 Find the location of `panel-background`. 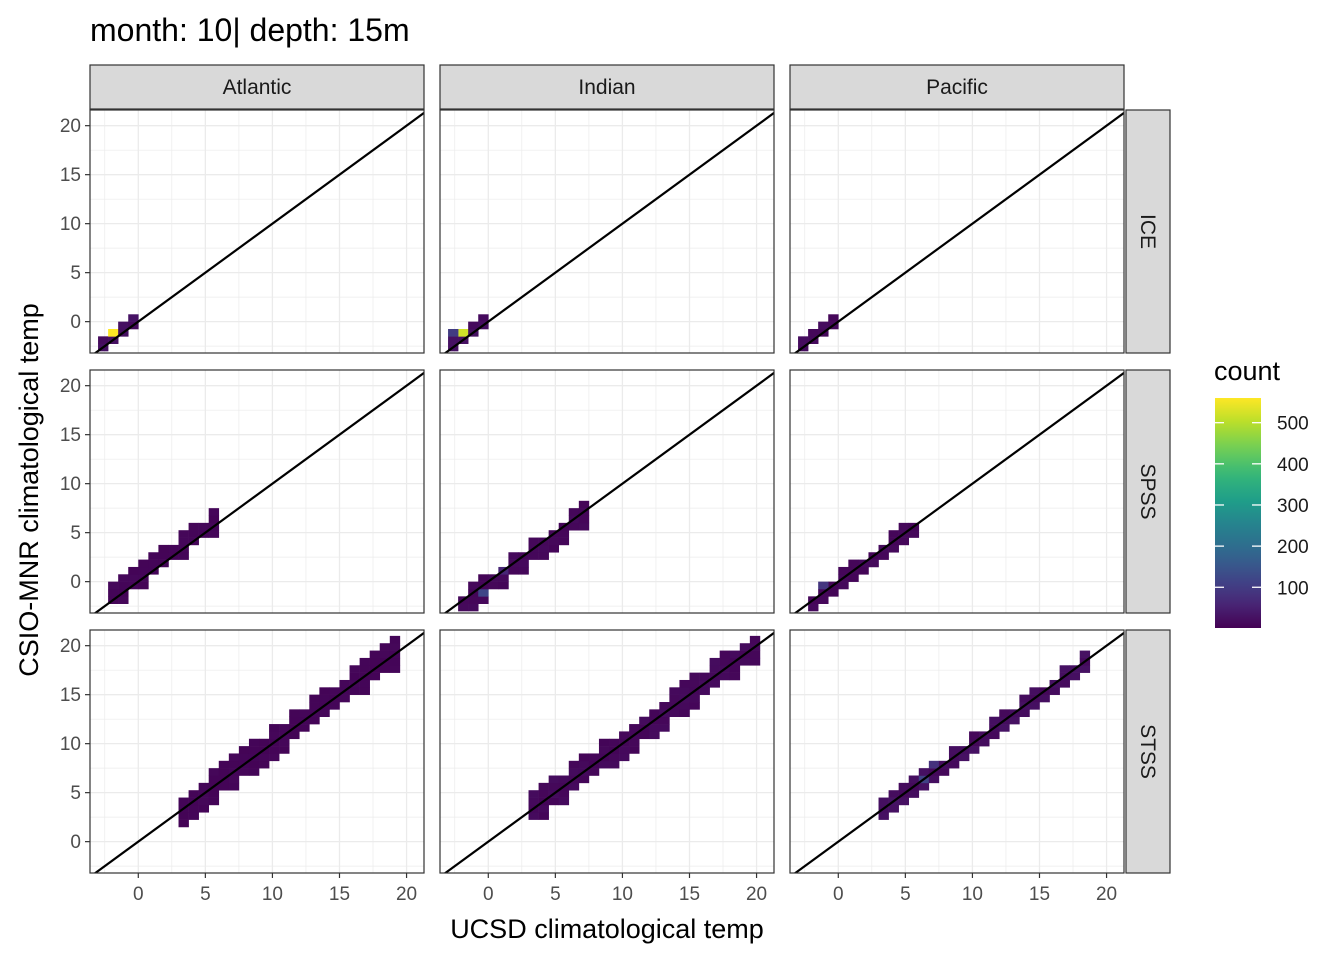

panel-background is located at coordinates (607, 231).